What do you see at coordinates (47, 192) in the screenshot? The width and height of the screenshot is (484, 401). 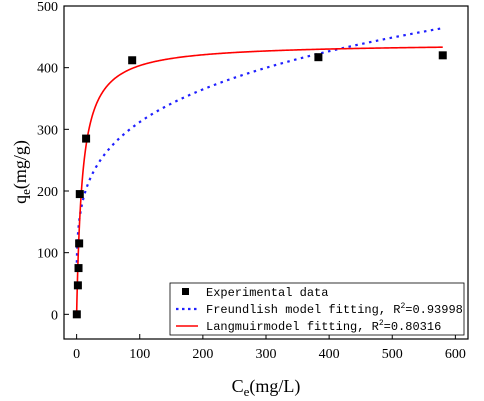 I see `y-tick-label: 200` at bounding box center [47, 192].